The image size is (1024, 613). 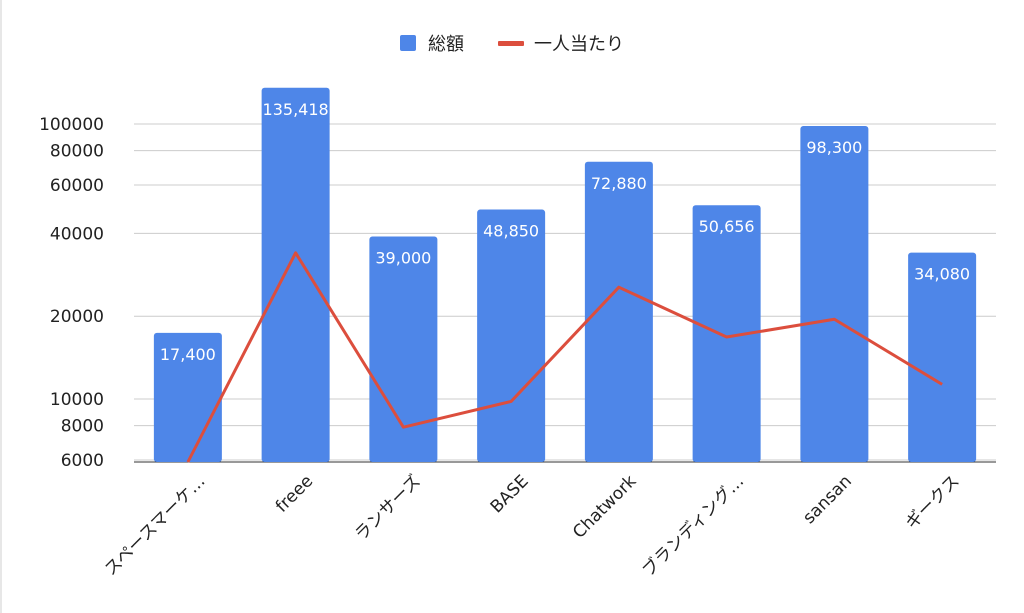 What do you see at coordinates (933, 502) in the screenshot?
I see `x-tick-label: ギークス` at bounding box center [933, 502].